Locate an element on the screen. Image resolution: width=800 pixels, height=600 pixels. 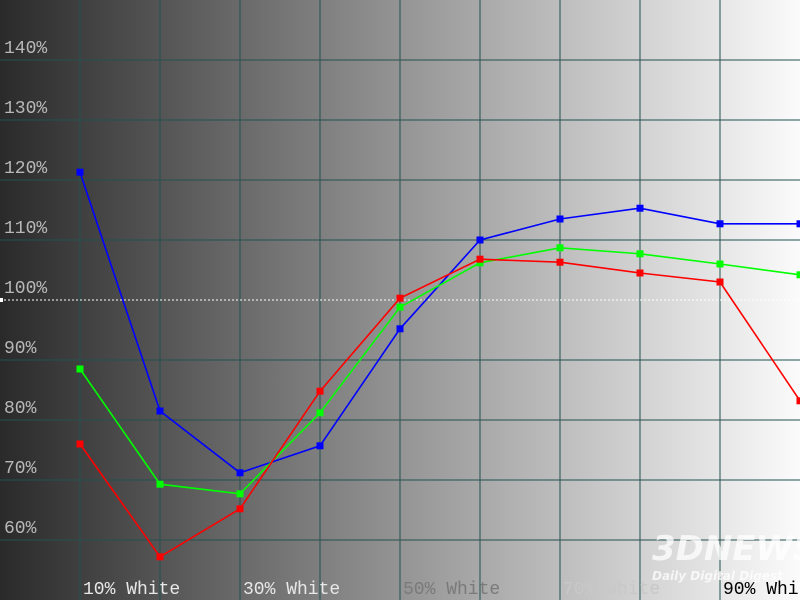
x-tick-label: 30% White is located at coordinates (291, 590).